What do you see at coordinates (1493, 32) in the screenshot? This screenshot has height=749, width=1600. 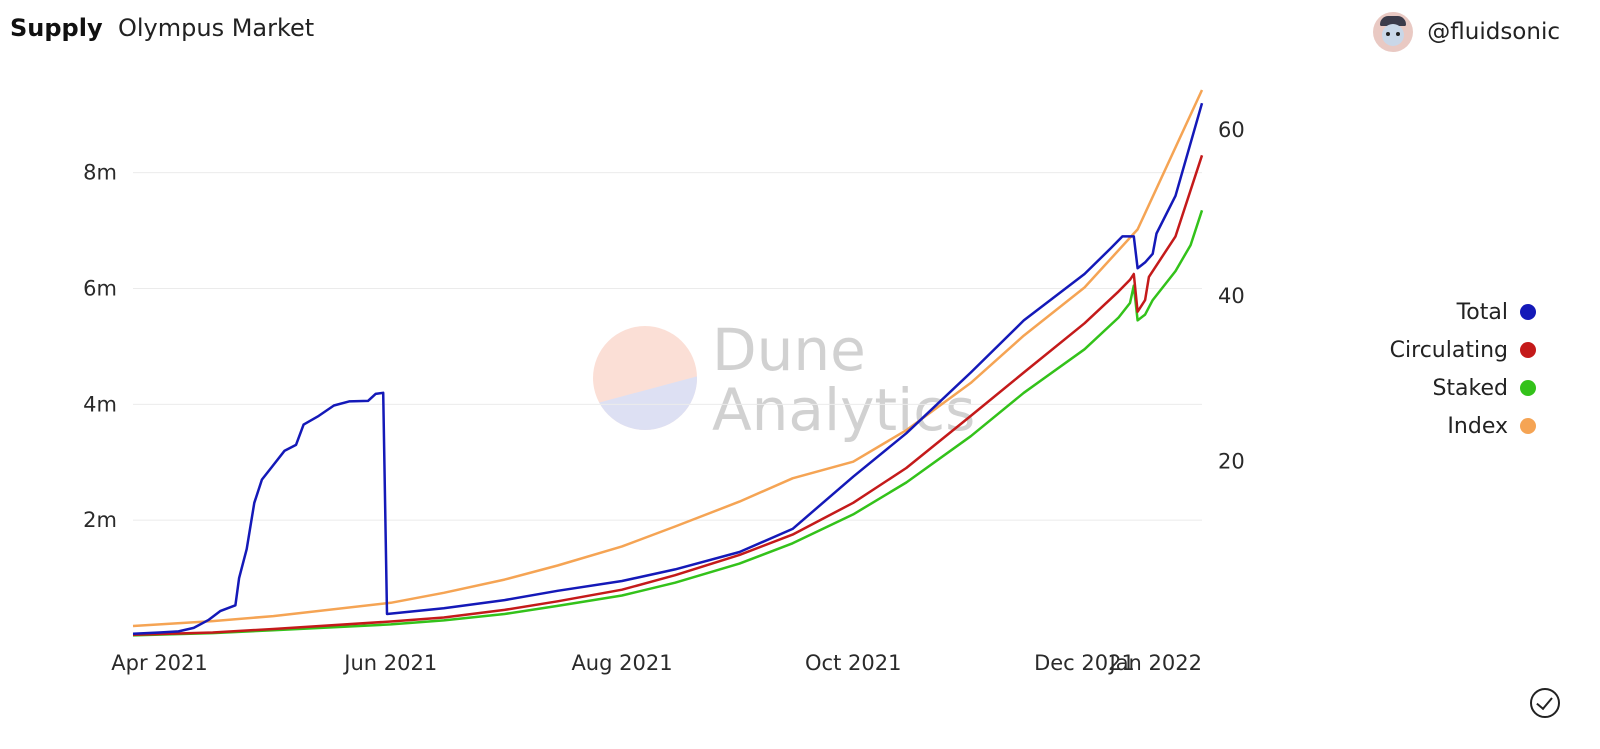 I see `author-handle: @fluidsonic` at bounding box center [1493, 32].